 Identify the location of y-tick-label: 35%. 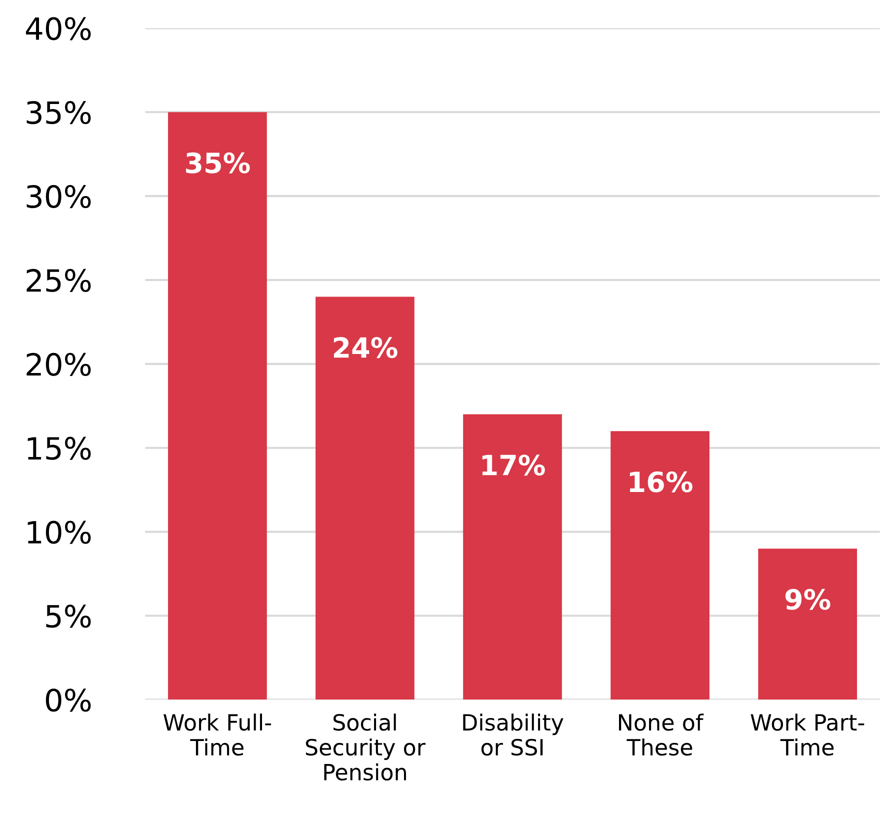
(58, 112).